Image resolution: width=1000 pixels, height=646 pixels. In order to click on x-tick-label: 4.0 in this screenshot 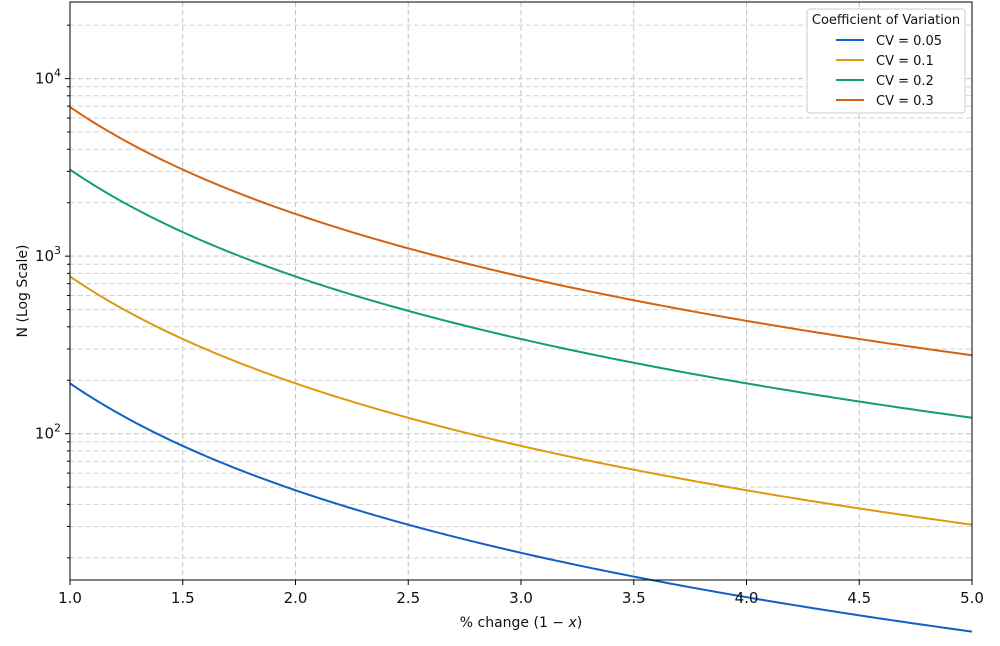, I will do `click(747, 598)`.